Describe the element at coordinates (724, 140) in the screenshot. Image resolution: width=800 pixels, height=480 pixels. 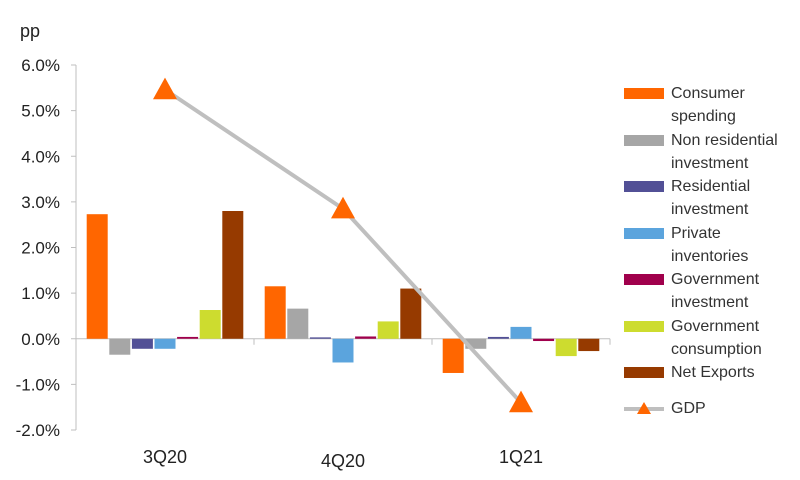
I see `legend-label-line: Non residential` at that location.